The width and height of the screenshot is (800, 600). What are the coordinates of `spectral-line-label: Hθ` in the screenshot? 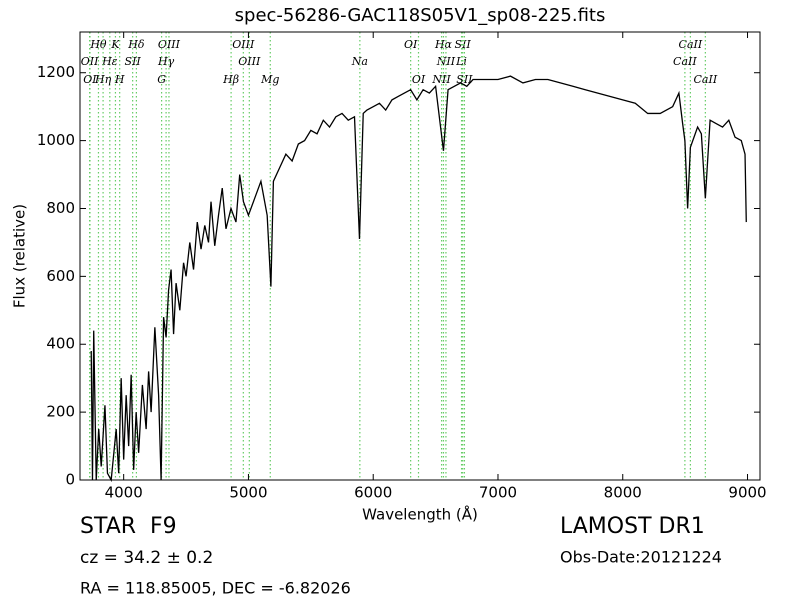 It's located at (98, 44).